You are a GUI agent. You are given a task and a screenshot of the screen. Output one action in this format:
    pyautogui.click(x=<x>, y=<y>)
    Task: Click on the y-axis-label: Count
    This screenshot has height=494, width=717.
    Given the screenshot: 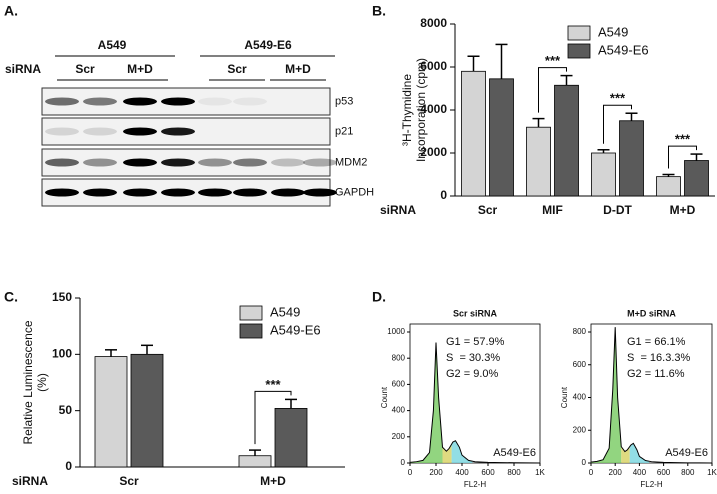 What is the action you would take?
    pyautogui.click(x=564, y=397)
    